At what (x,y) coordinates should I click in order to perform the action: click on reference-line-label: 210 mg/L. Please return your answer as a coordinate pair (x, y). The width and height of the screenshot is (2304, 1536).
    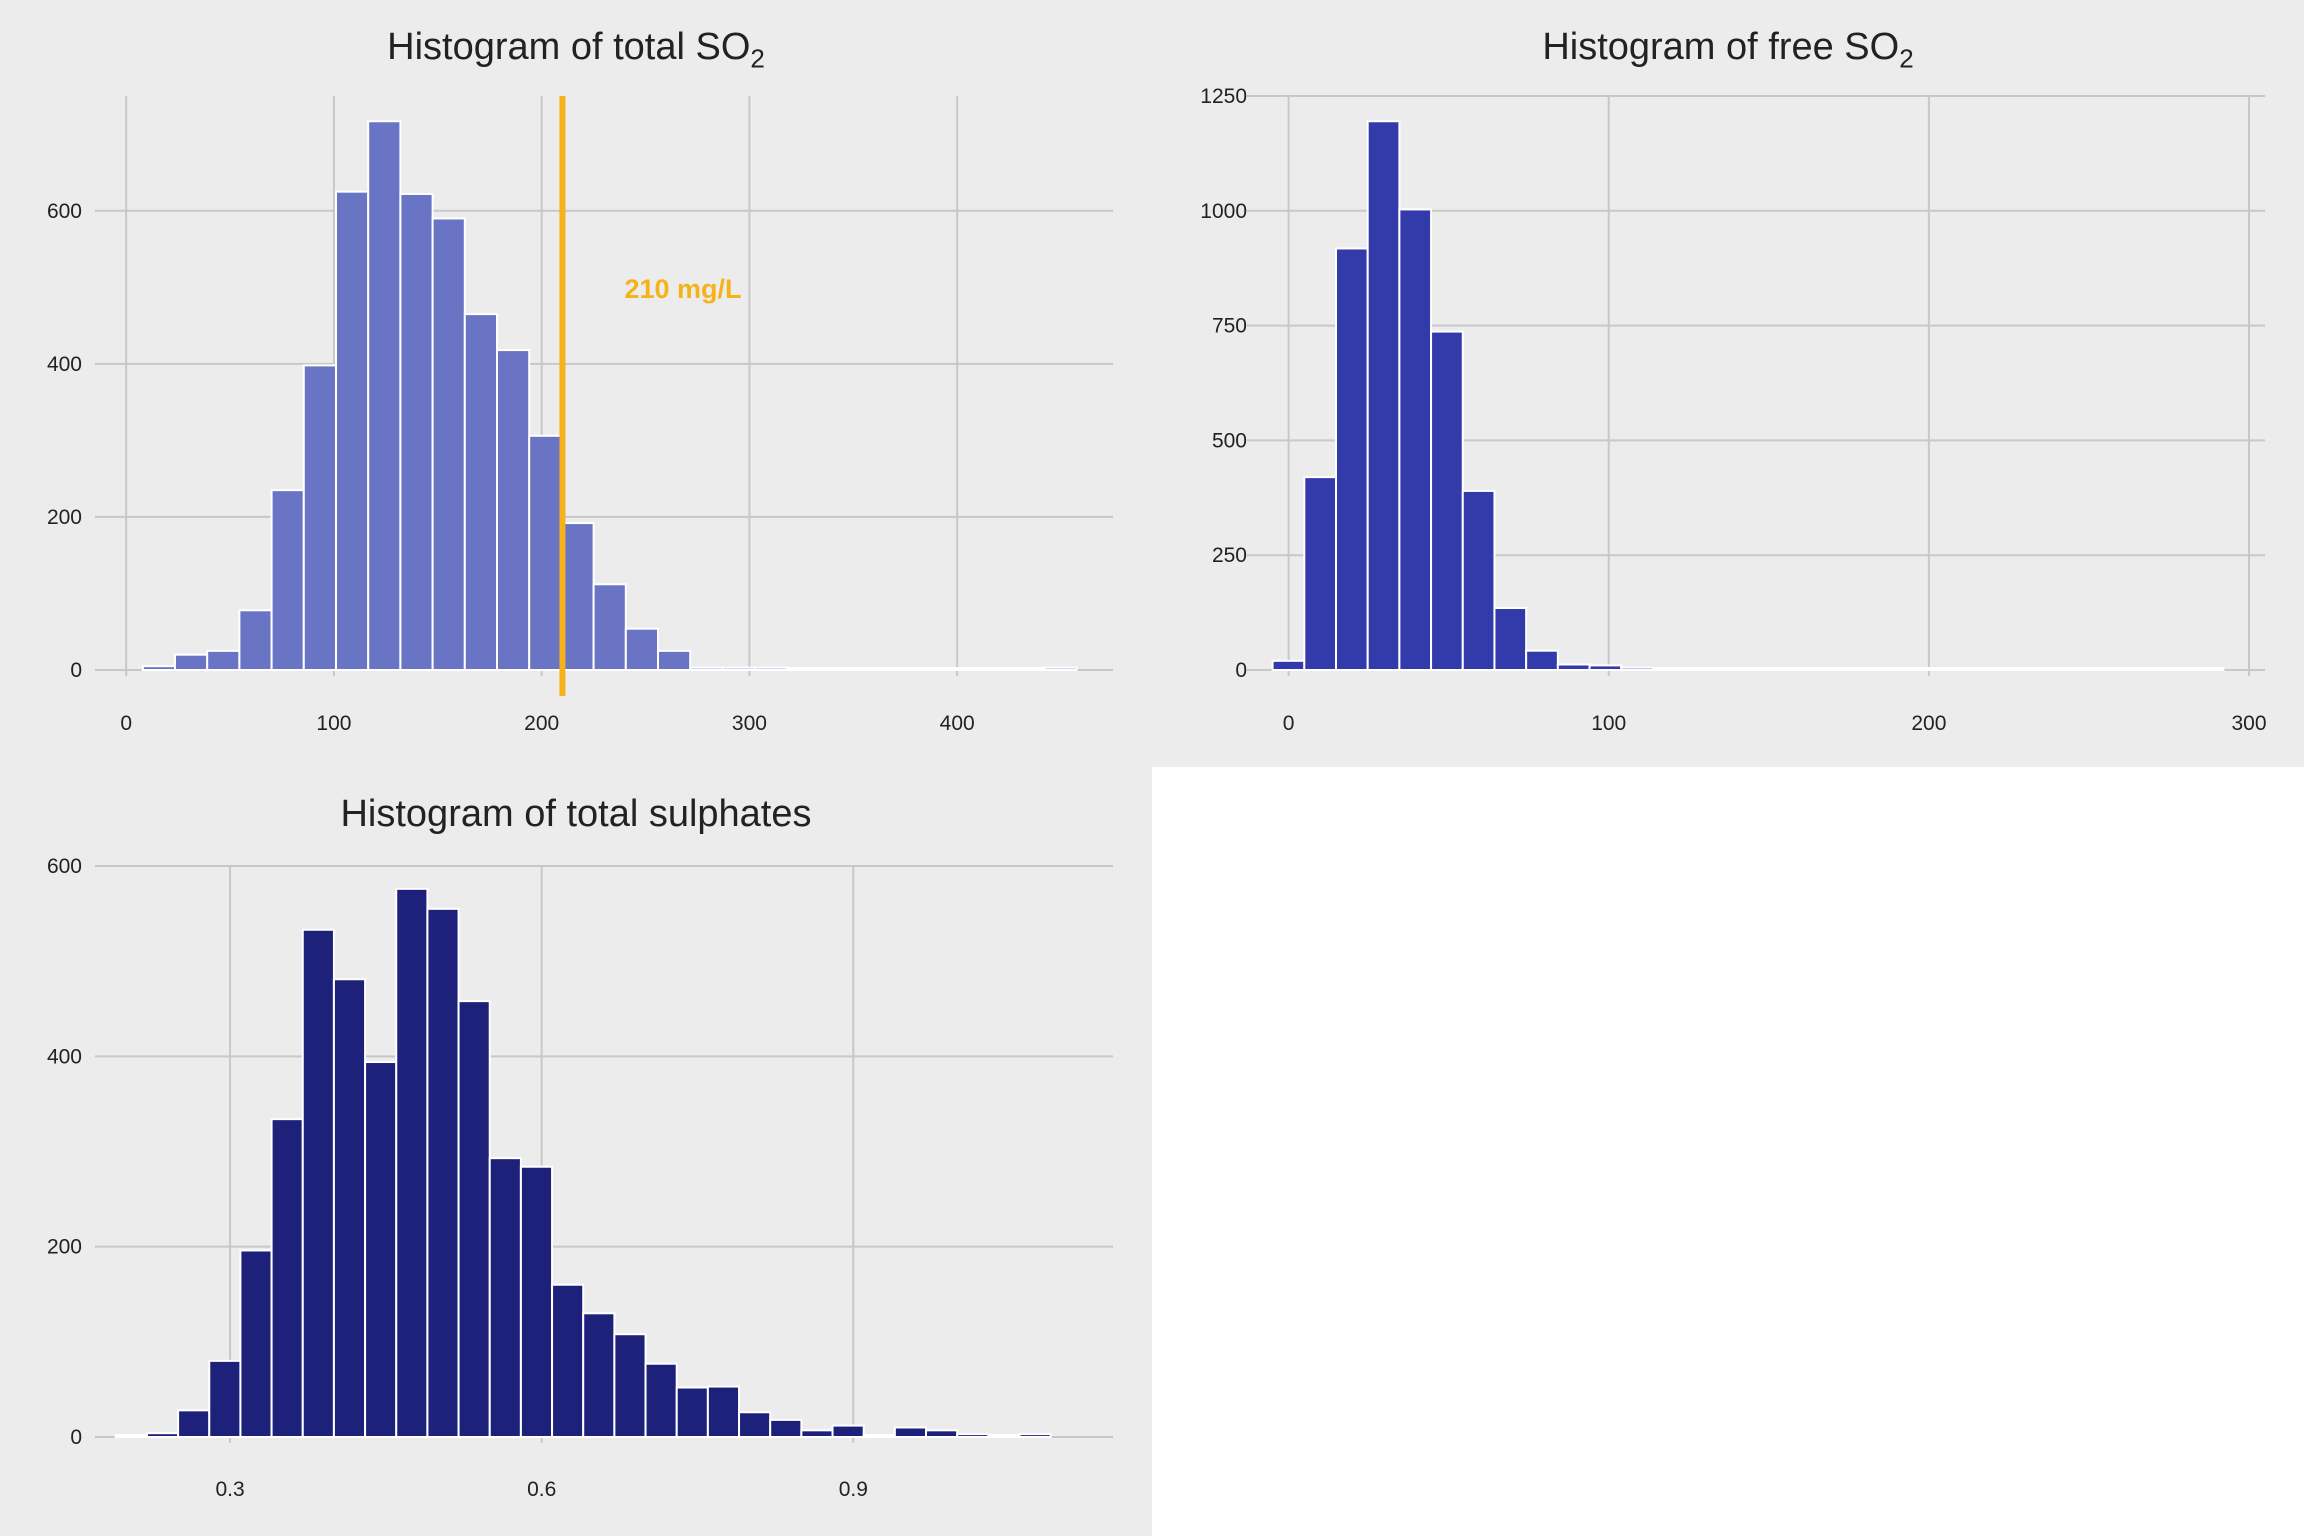
    Looking at the image, I should click on (682, 289).